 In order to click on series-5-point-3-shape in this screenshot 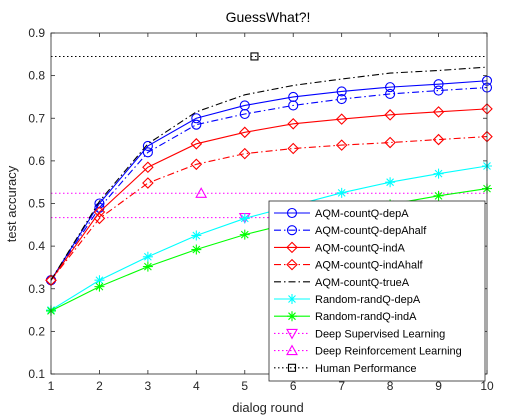, I will do `click(196, 235)`.